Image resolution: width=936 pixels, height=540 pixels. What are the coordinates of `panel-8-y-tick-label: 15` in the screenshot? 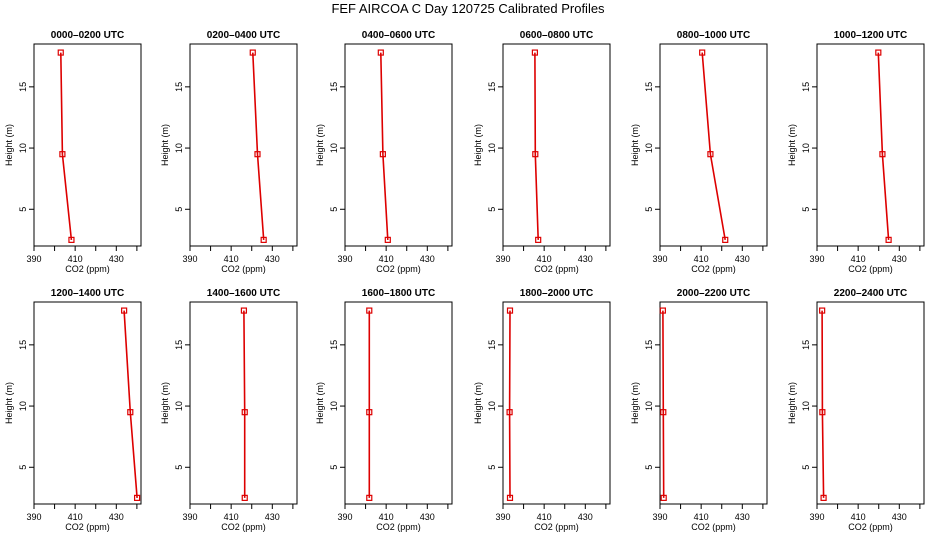 It's located at (179, 345).